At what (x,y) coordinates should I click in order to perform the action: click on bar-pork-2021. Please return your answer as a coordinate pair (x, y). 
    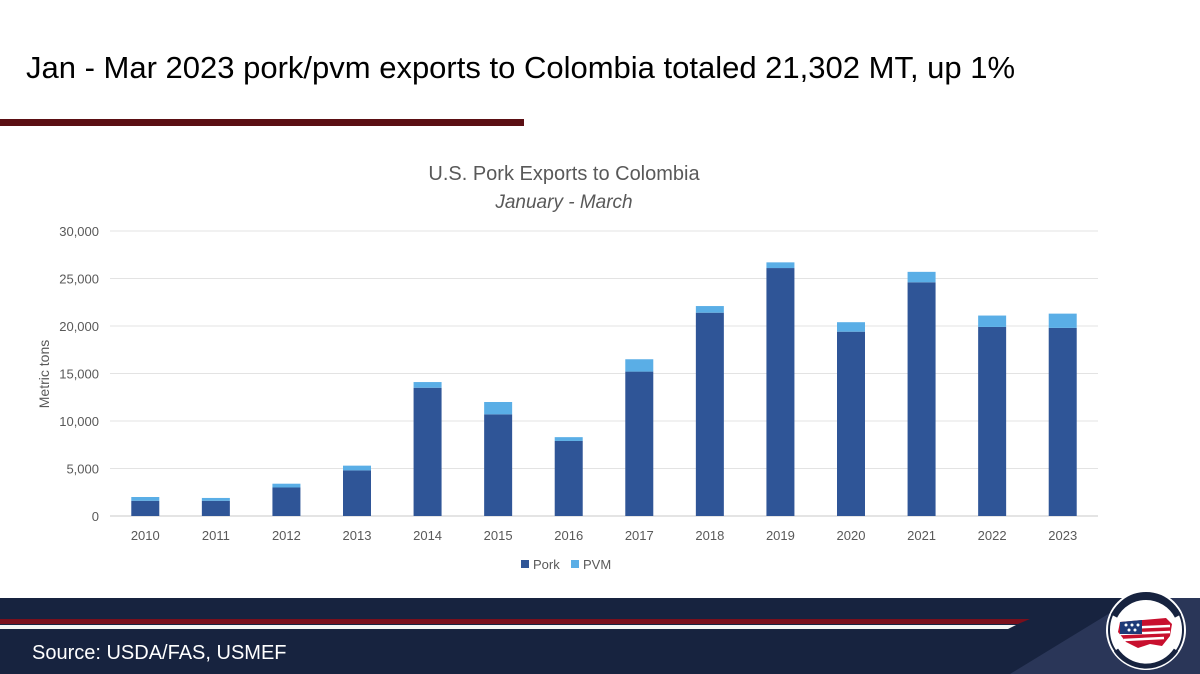
    Looking at the image, I should click on (921, 399).